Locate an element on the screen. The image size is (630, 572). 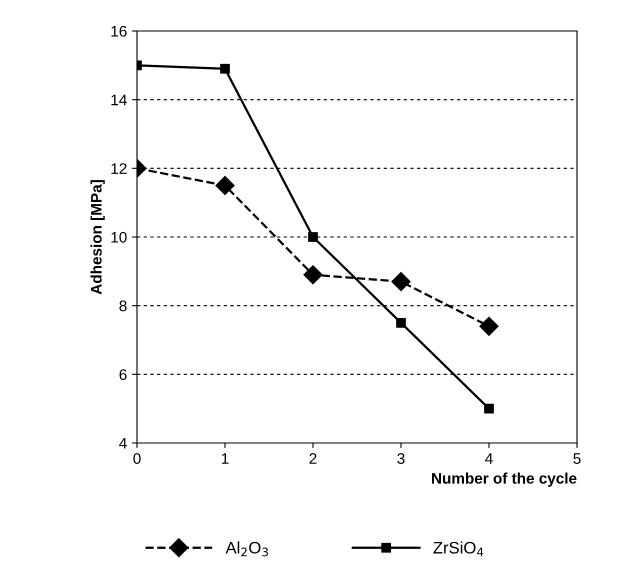
x-tick-label: 5 is located at coordinates (577, 458).